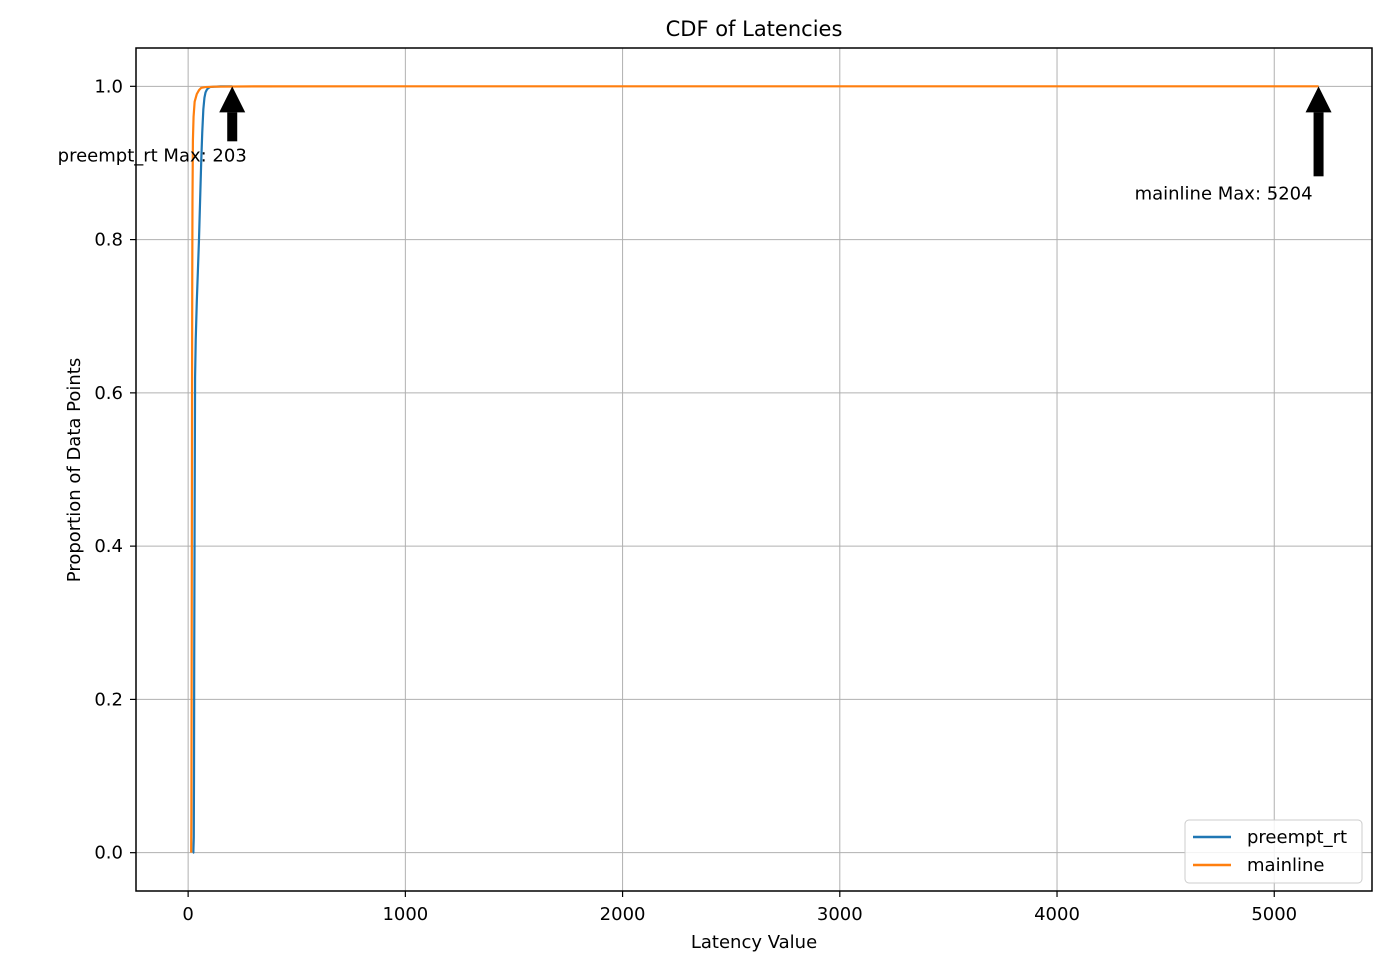  I want to click on annotation-0: preempt_rt Max: 203, so click(152, 126).